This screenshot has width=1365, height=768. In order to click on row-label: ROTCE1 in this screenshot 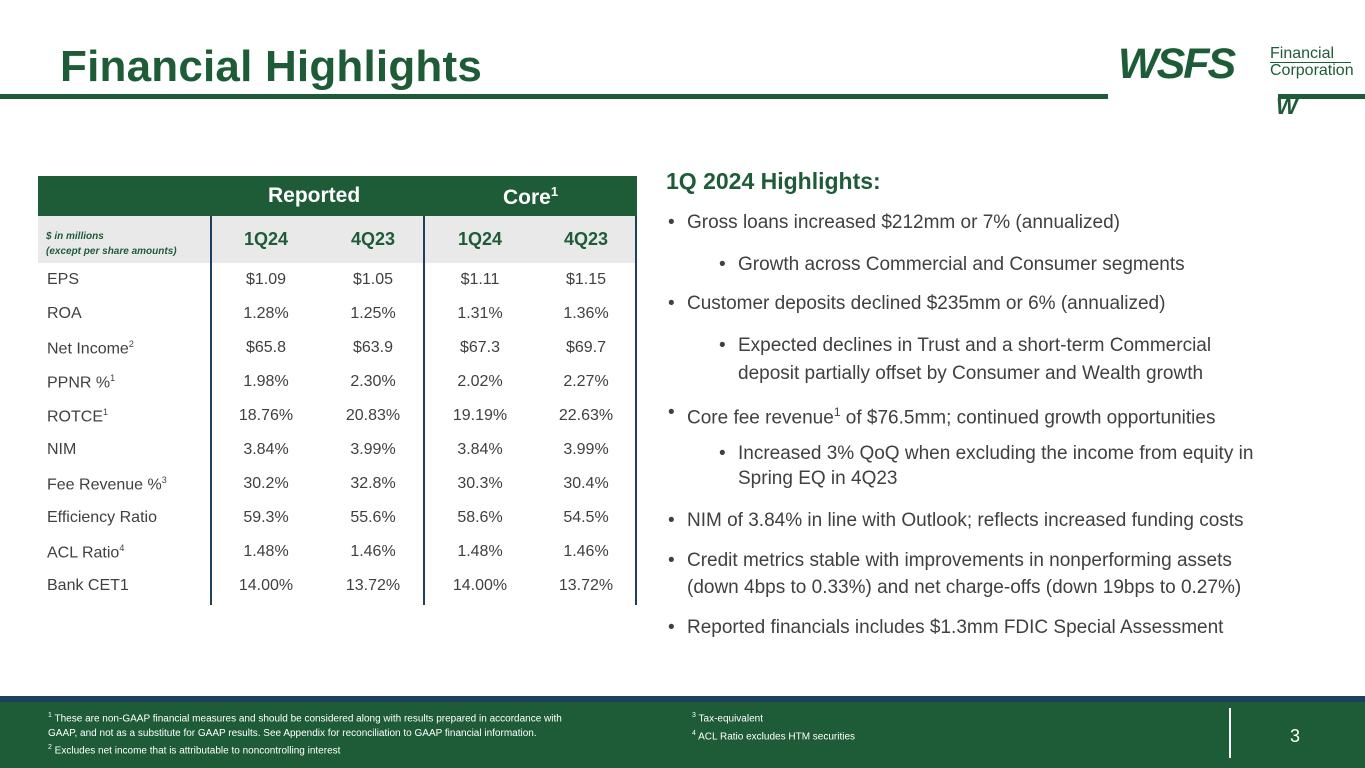, I will do `click(77, 416)`.